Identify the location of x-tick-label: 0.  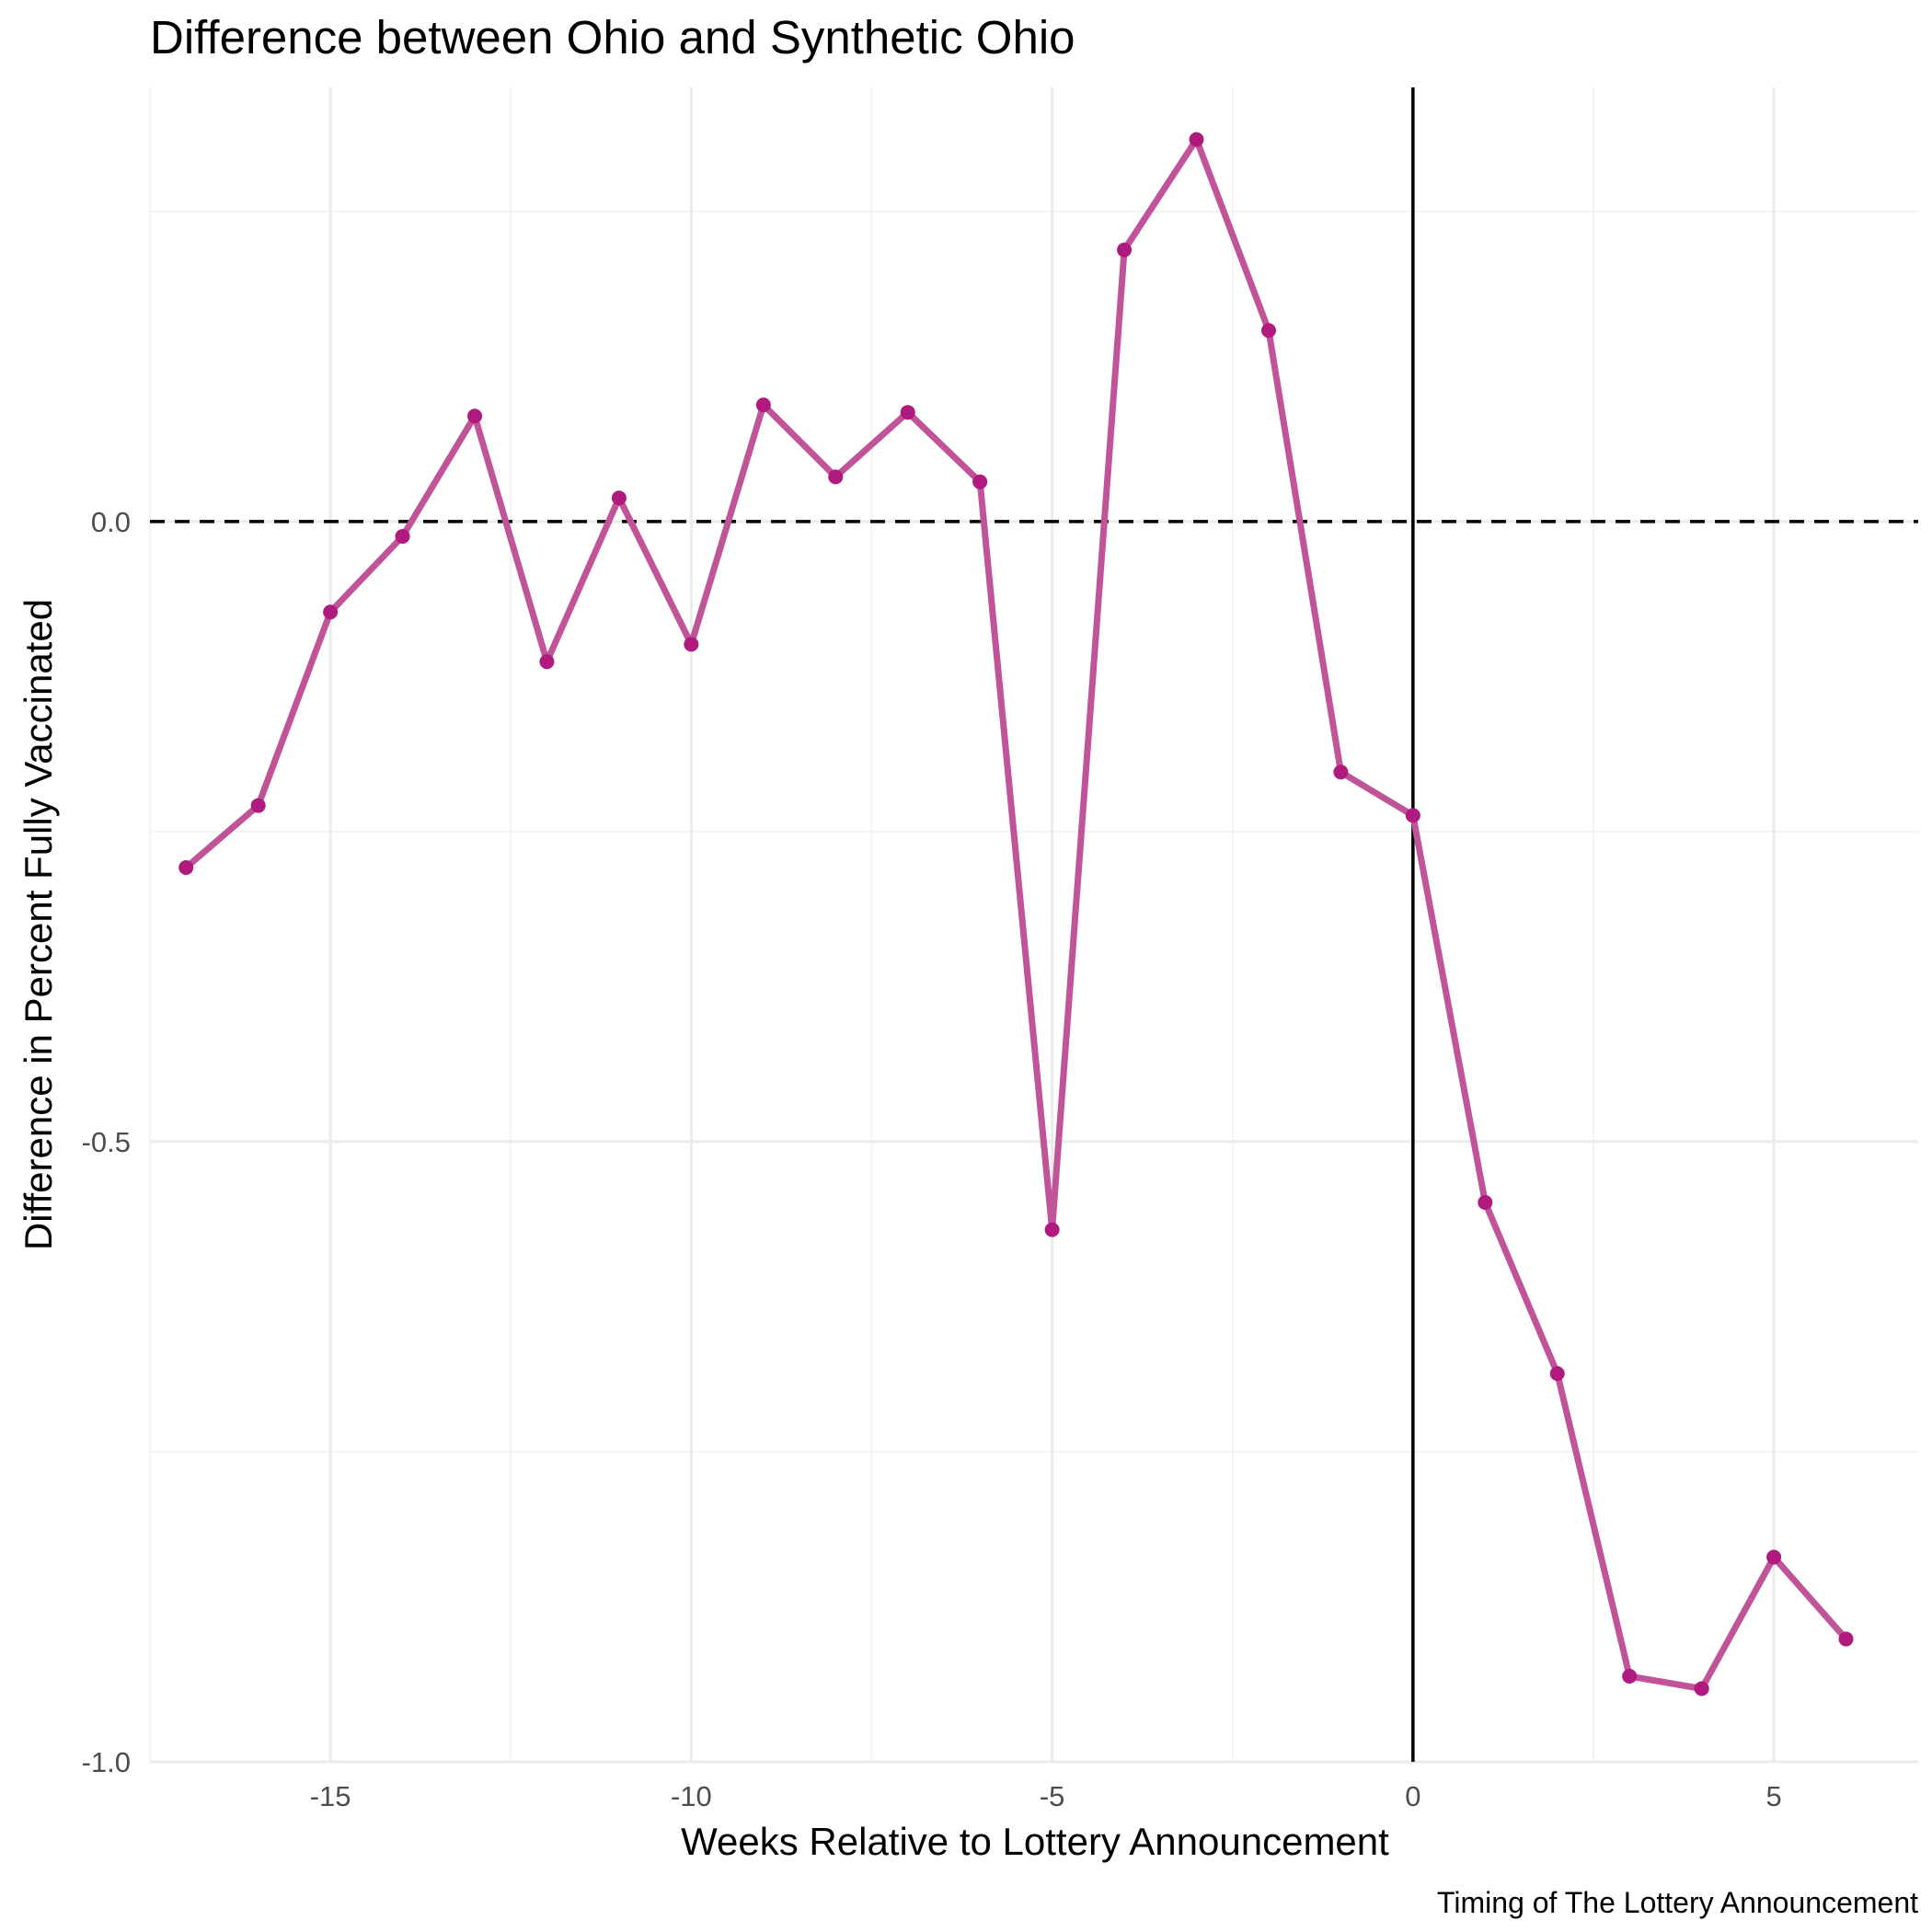
(1412, 1796).